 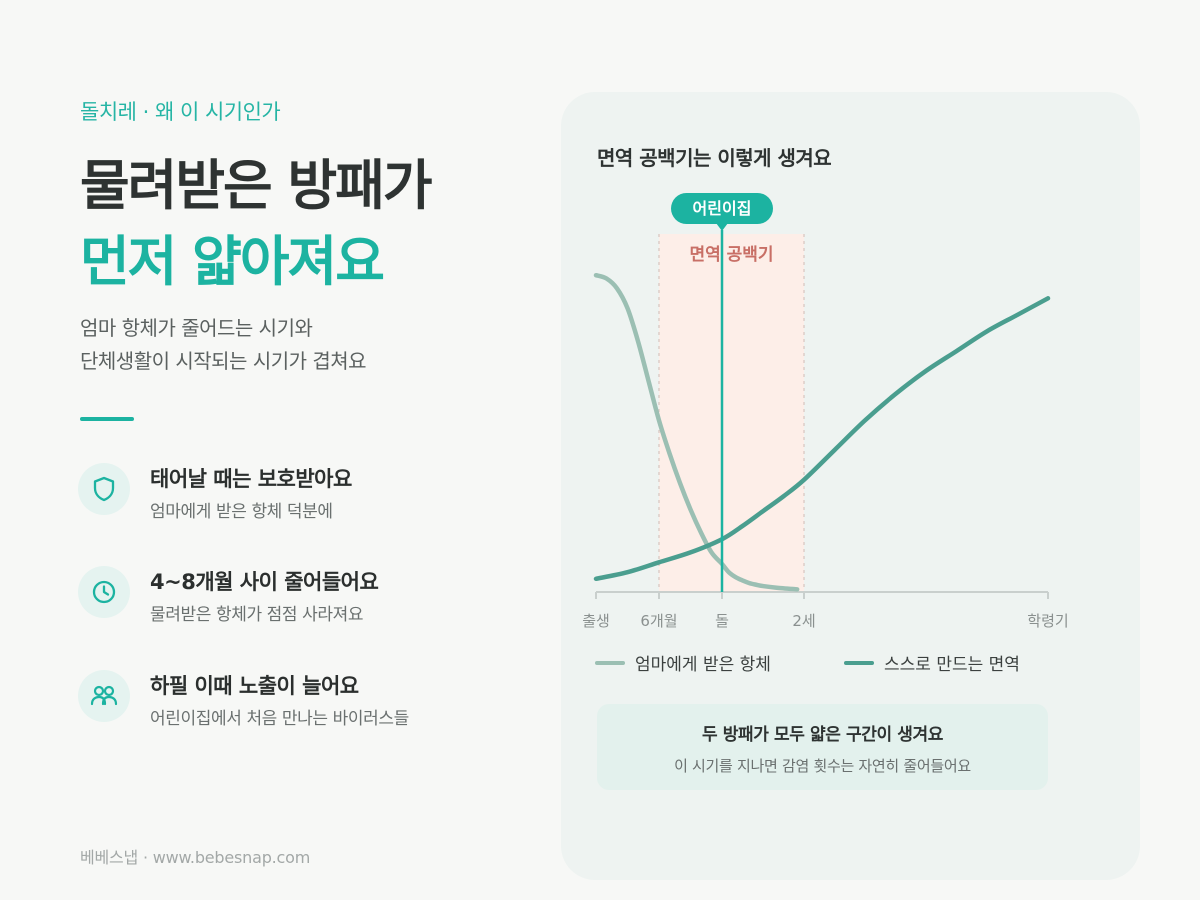 I want to click on people-icon, so click(x=104, y=696).